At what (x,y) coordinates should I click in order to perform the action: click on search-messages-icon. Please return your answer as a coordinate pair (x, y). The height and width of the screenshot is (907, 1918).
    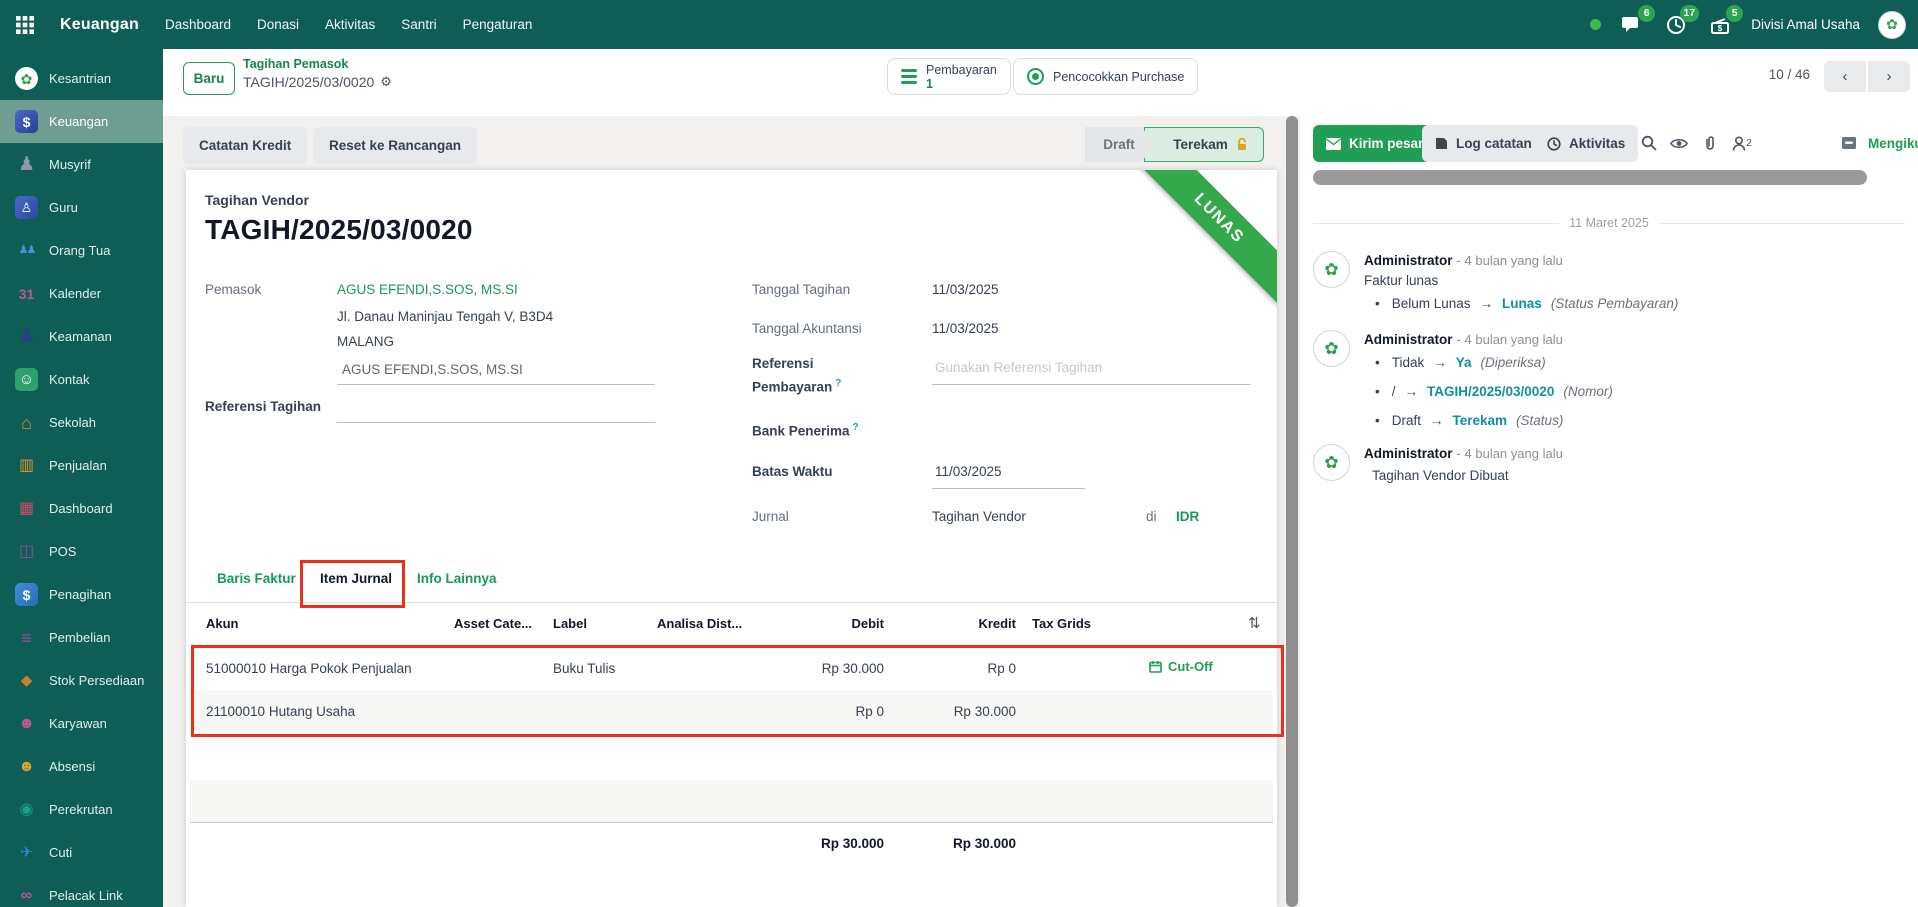
    Looking at the image, I should click on (1649, 143).